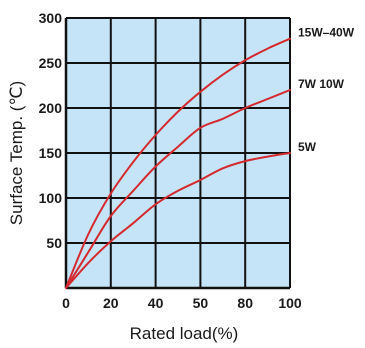  What do you see at coordinates (156, 303) in the screenshot?
I see `x-tick-label: 40` at bounding box center [156, 303].